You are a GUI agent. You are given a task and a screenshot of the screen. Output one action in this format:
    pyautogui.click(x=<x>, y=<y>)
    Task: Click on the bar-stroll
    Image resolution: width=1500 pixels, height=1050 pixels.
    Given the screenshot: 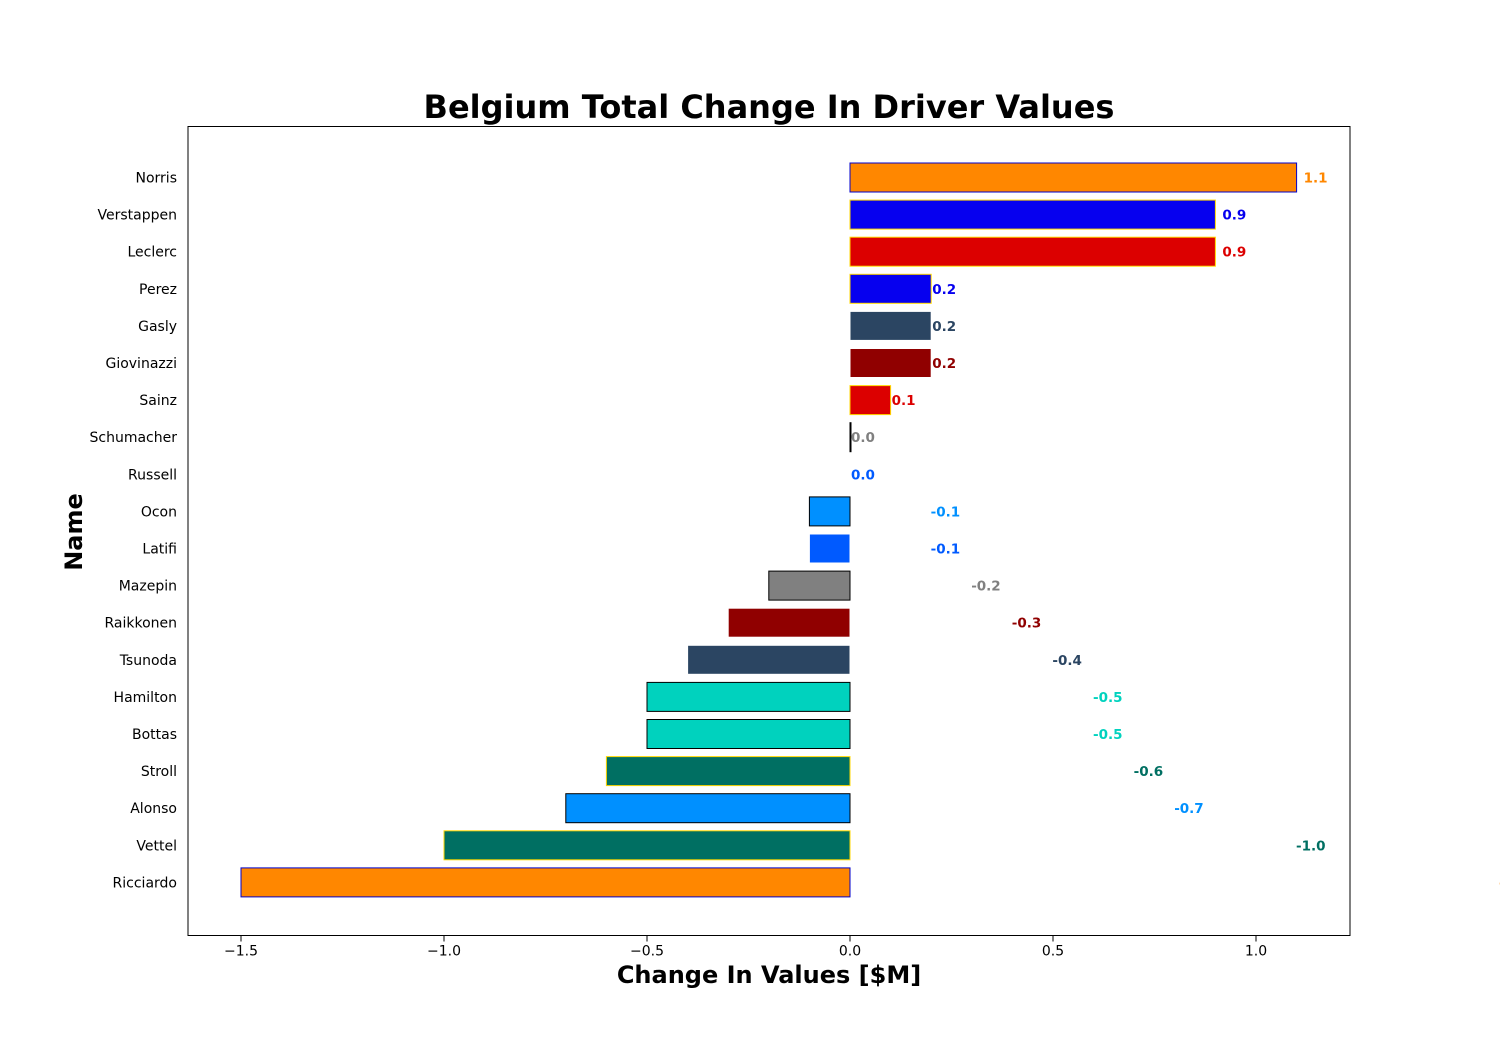 What is the action you would take?
    pyautogui.click(x=728, y=771)
    